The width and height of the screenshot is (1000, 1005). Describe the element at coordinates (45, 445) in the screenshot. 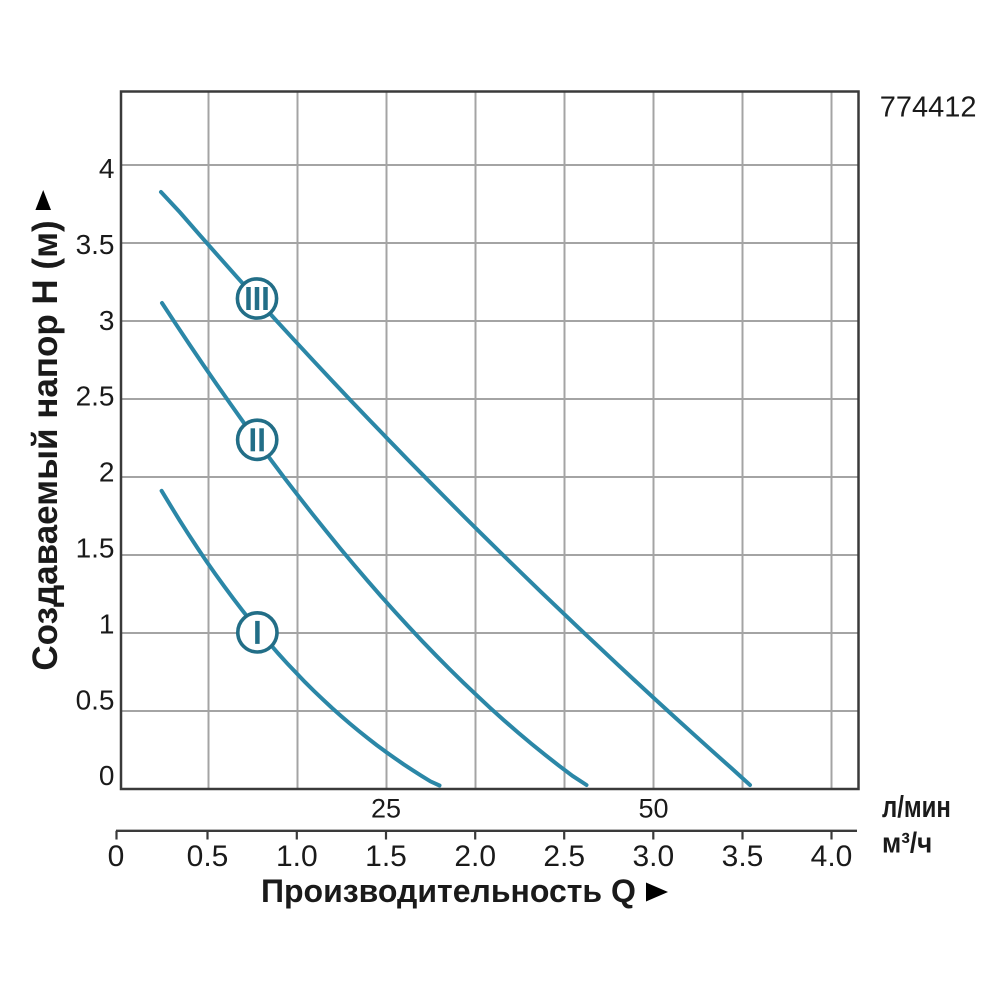

I see `svg-text: Создаваемый напор Н (м)` at that location.